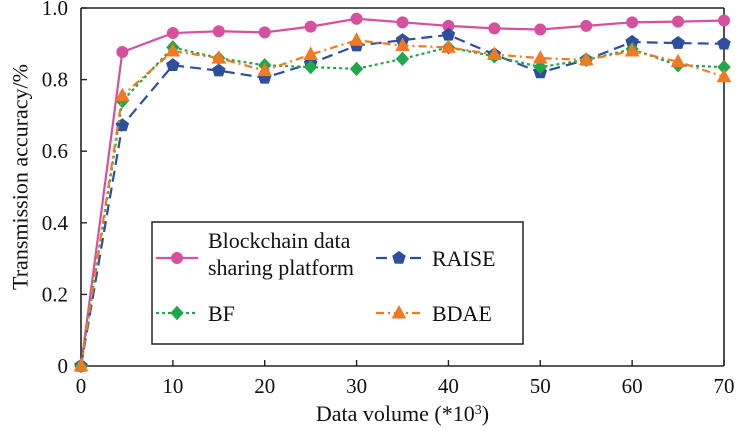 This screenshot has height=431, width=739. Describe the element at coordinates (279, 240) in the screenshot. I see `legend-label: Blockchain data` at that location.